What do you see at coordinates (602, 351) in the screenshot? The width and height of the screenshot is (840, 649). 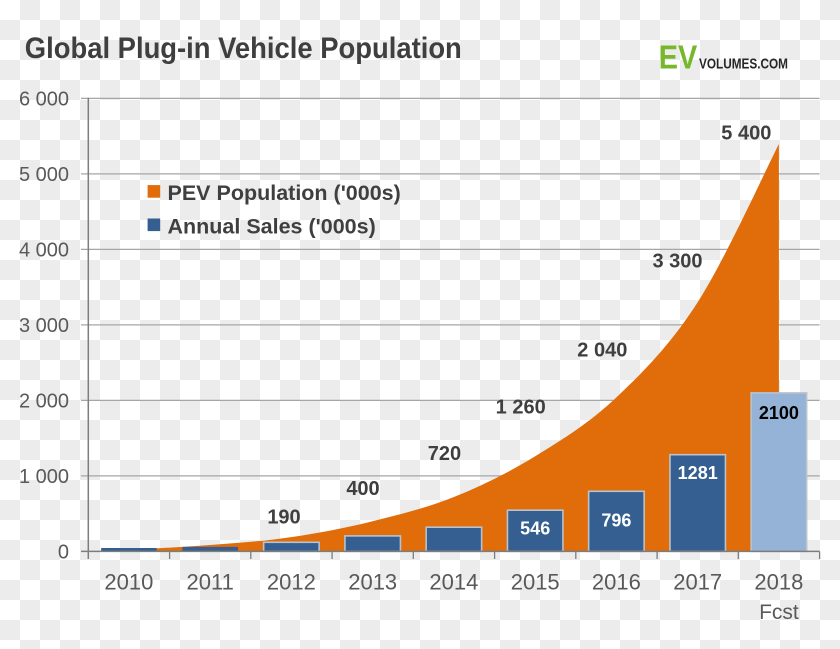 I see `svg-text: 2 040` at bounding box center [602, 351].